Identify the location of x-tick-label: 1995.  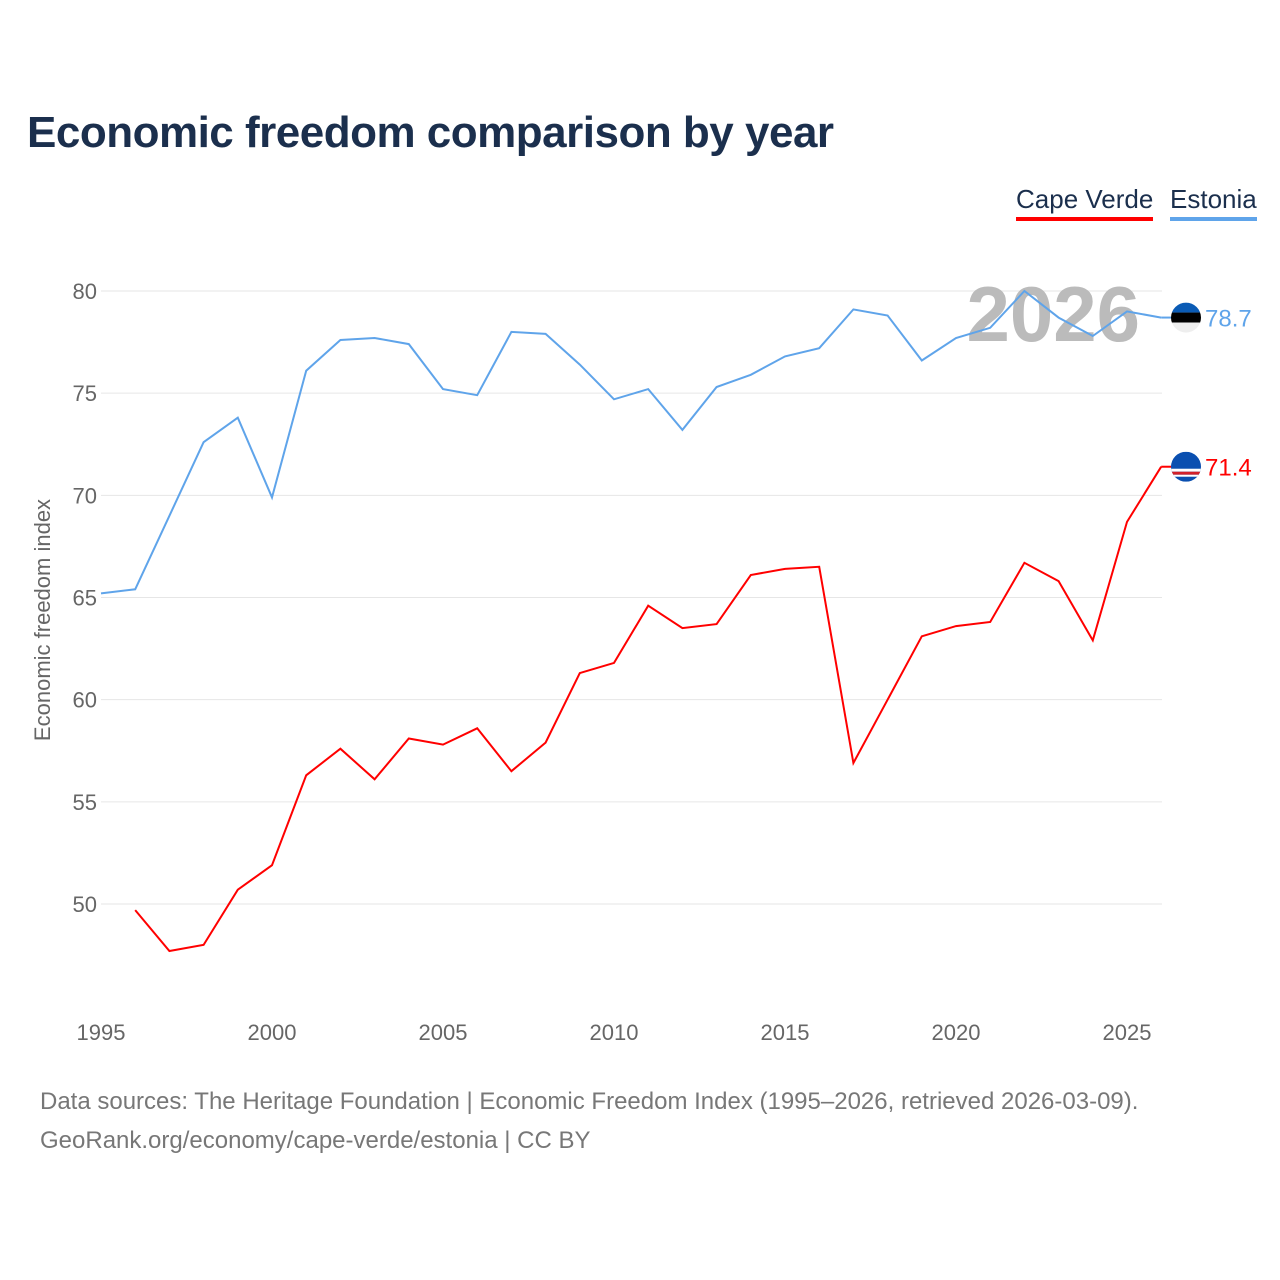
(101, 1032).